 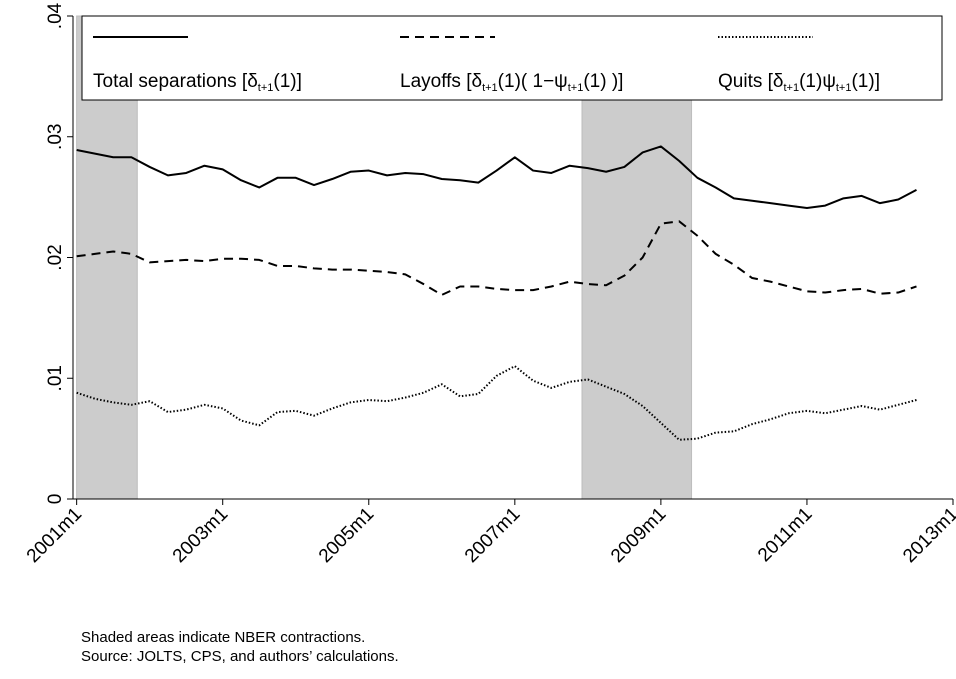 What do you see at coordinates (55, 378) in the screenshot?
I see `y-tick-label: .01` at bounding box center [55, 378].